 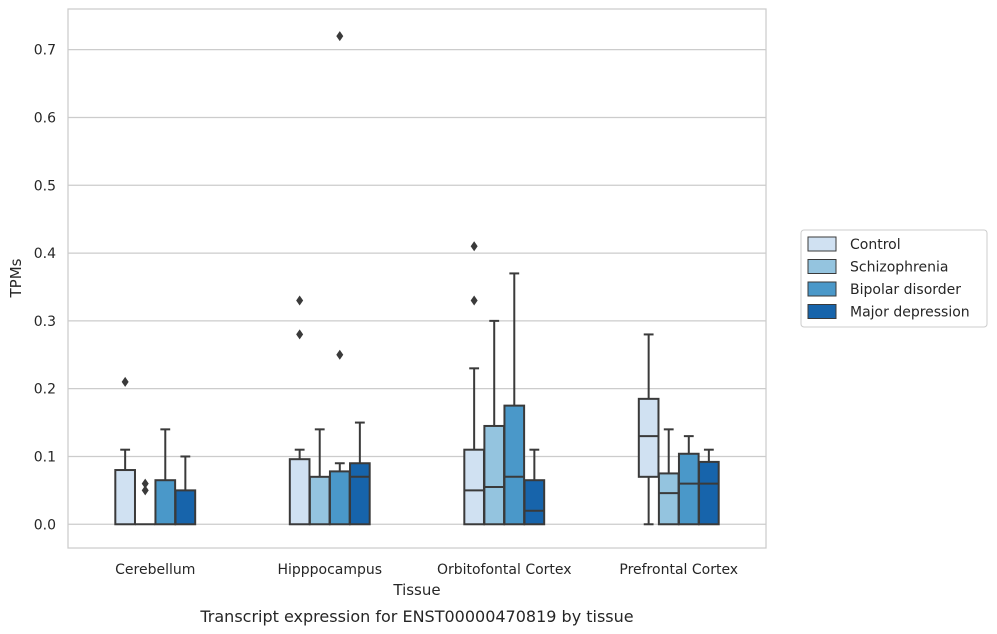 I want to click on x-axis-label: Tissue, so click(x=416, y=590).